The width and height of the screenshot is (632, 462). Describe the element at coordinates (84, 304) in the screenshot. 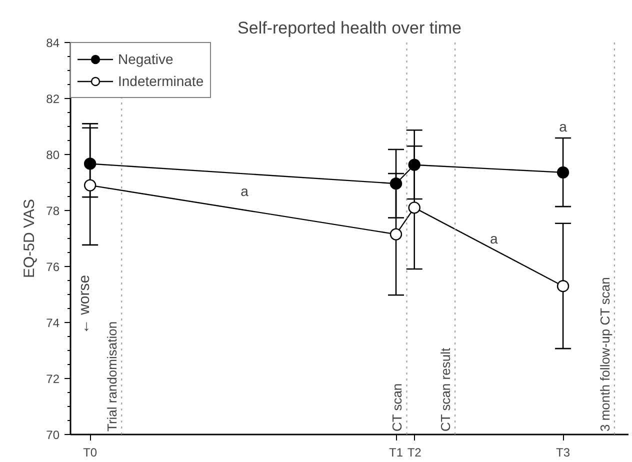

I see `annotation: ← worse` at that location.